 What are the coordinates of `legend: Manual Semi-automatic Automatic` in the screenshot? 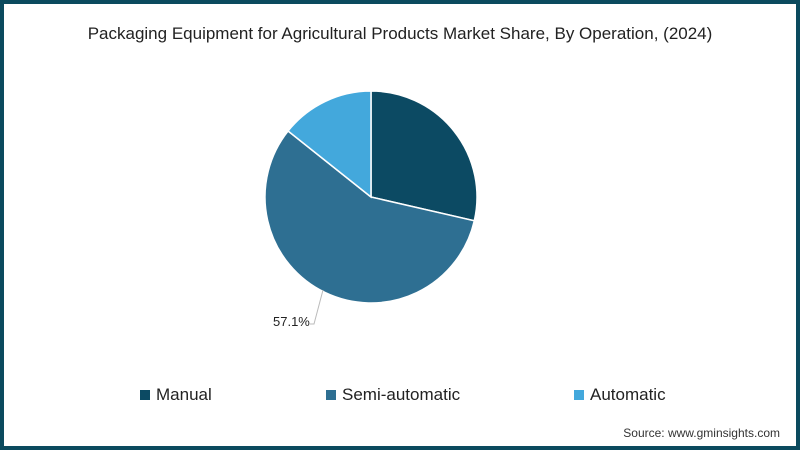 It's located at (400, 396).